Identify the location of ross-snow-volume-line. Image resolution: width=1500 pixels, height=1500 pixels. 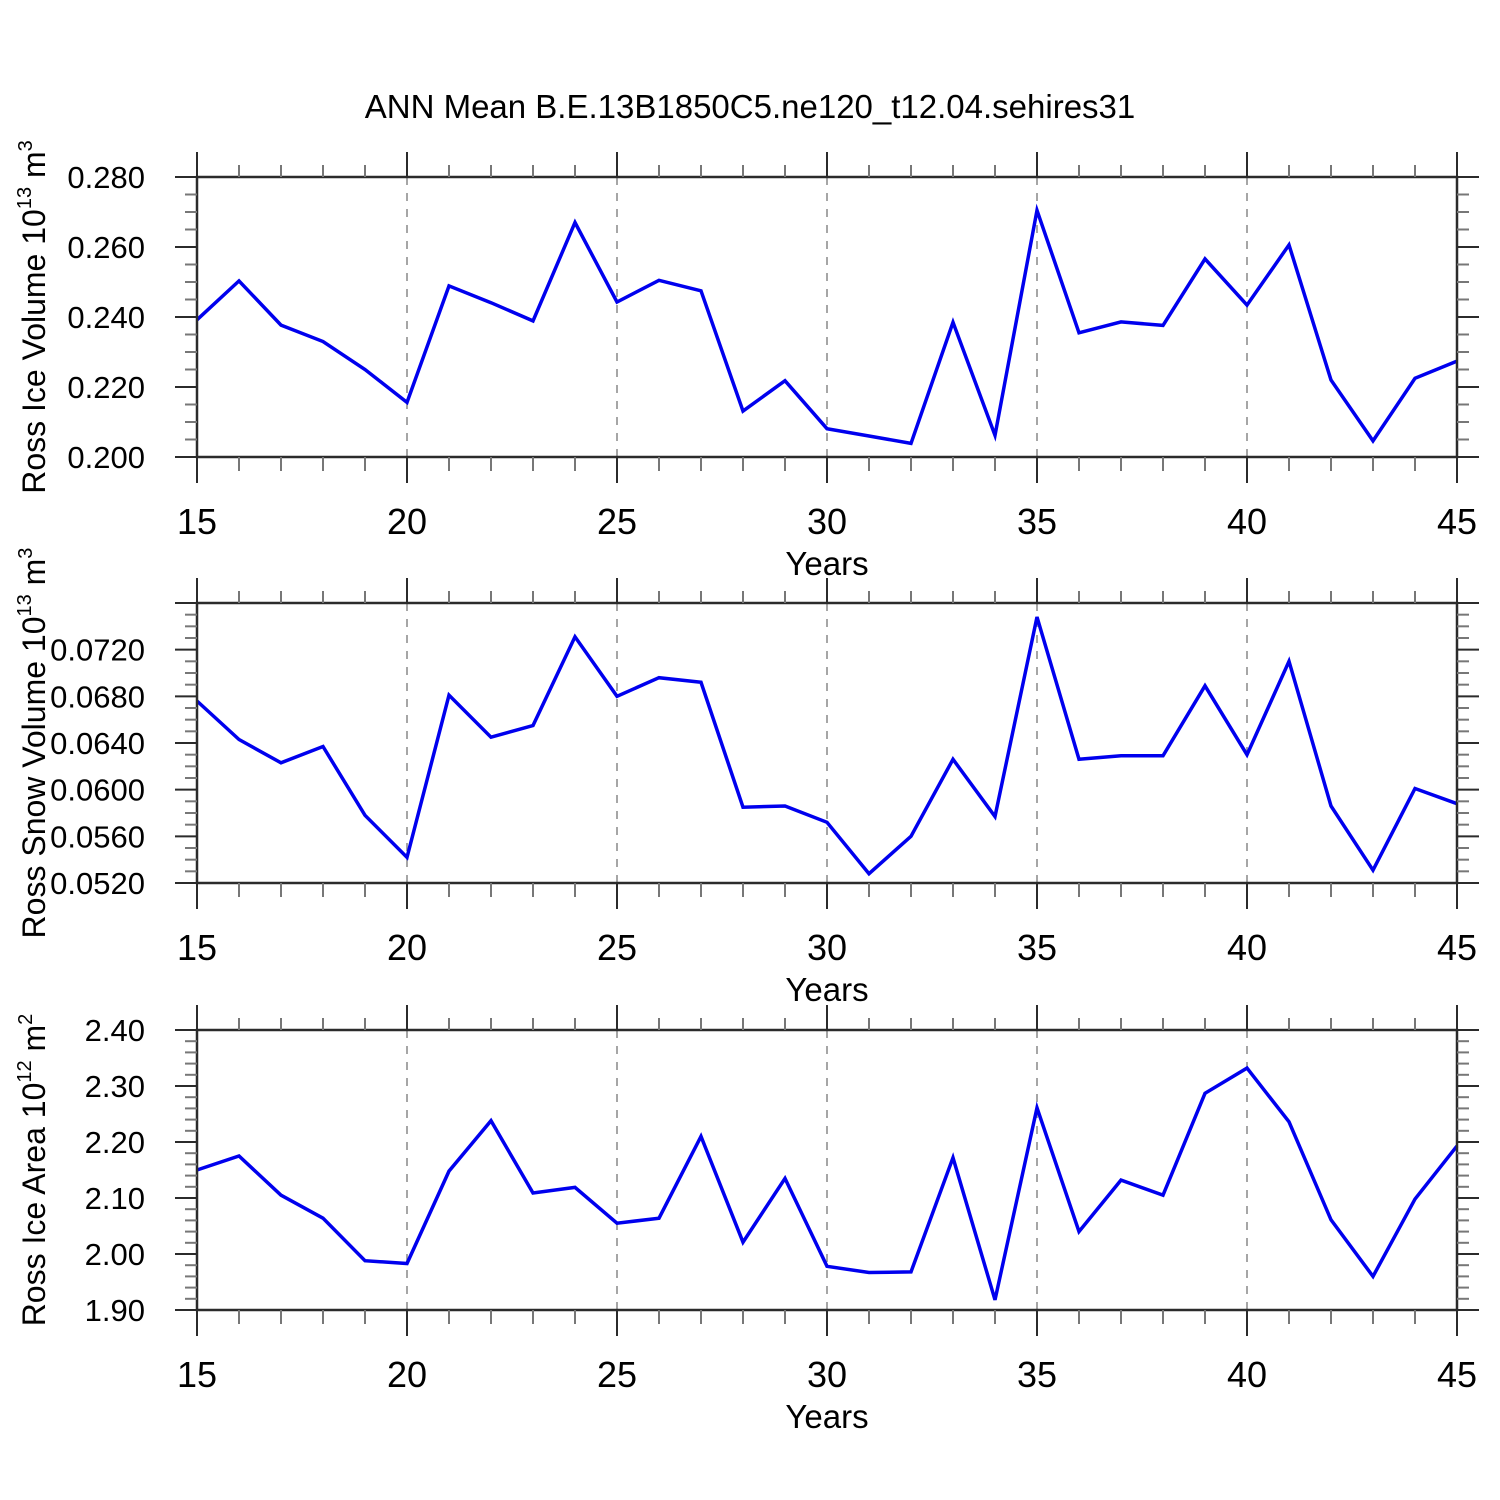
(826, 746).